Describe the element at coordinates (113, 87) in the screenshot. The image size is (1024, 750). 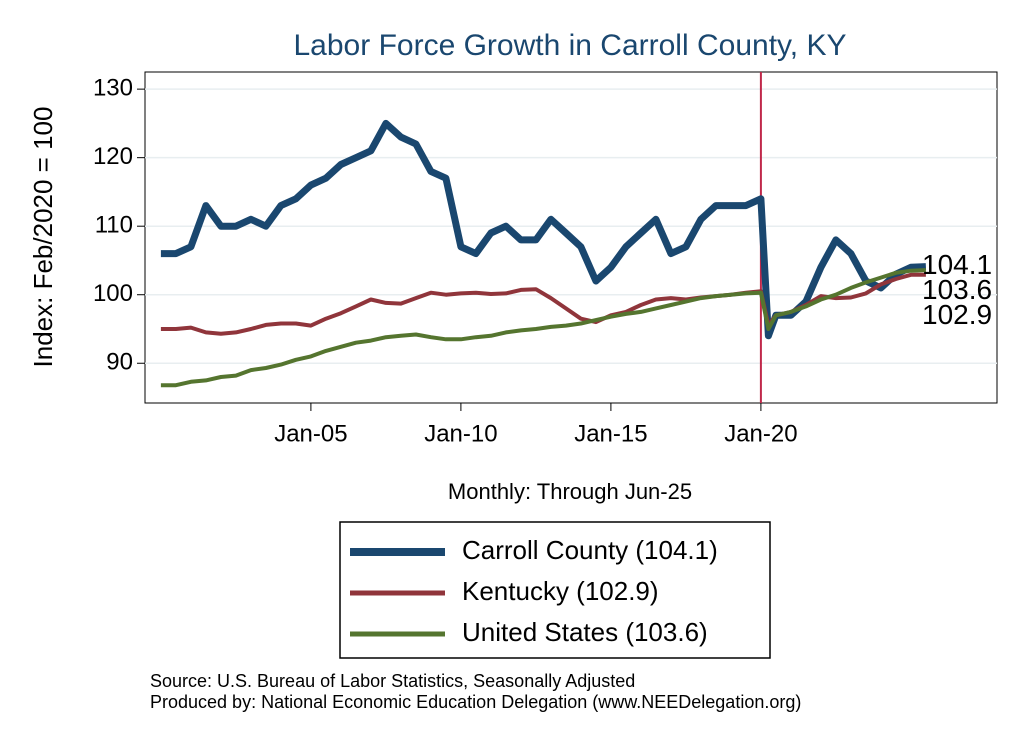
I see `y-tick-label: 130` at that location.